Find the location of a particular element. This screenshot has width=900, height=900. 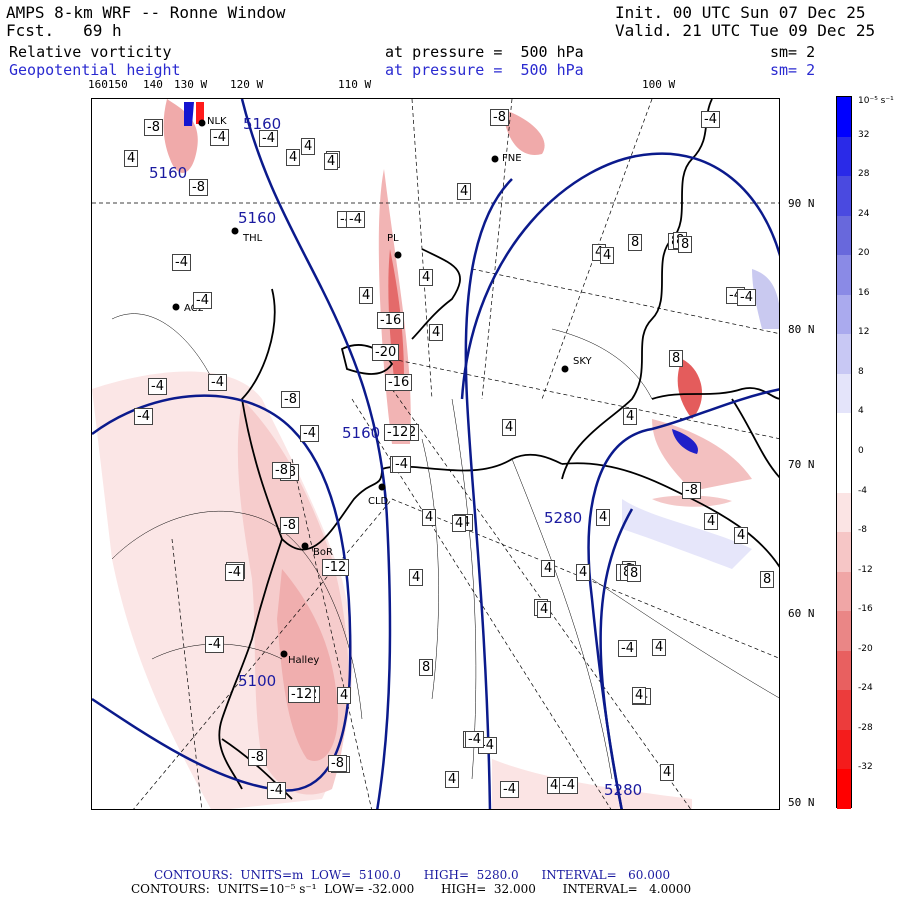

colorbar-tick-label: -24 is located at coordinates (865, 688).